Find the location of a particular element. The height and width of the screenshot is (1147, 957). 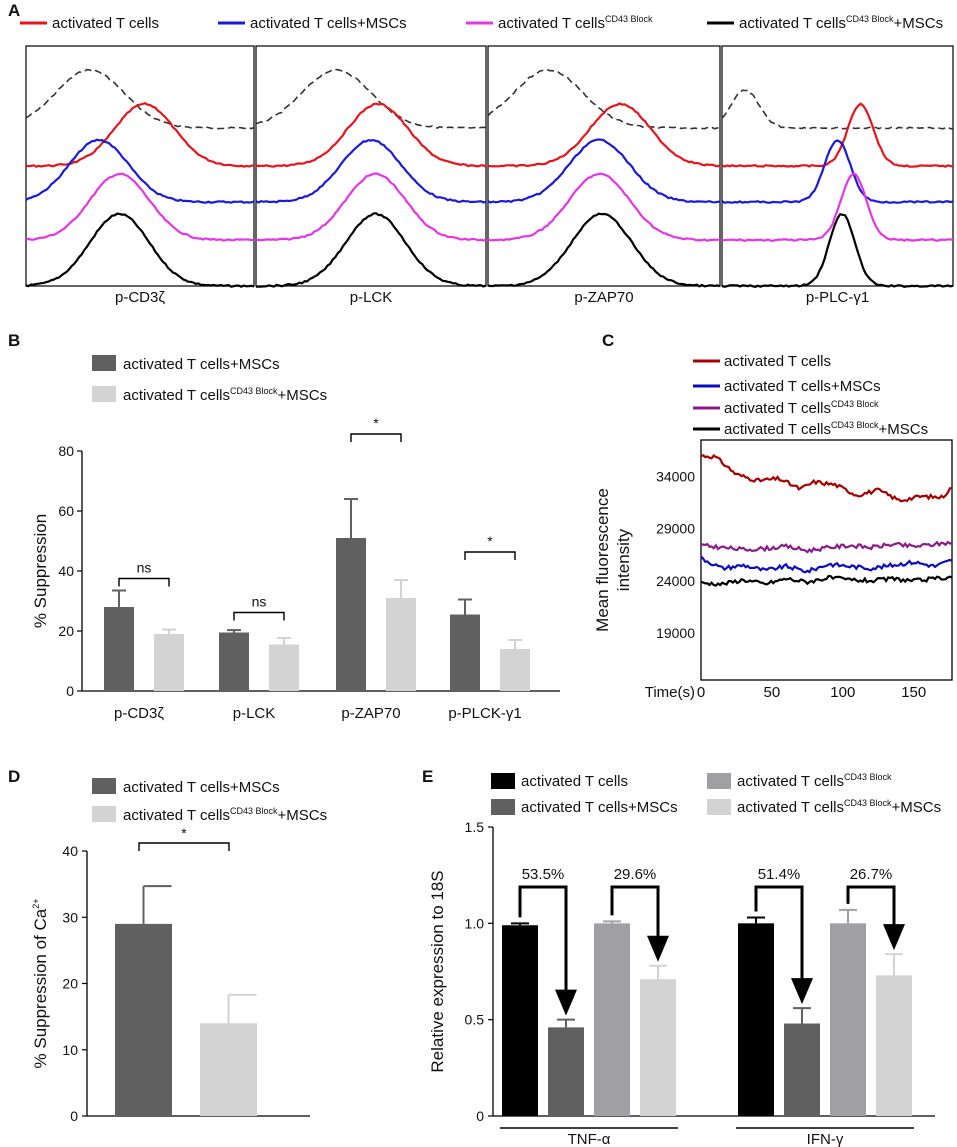

y-axis-title: Relative expression to 18S is located at coordinates (437, 971).